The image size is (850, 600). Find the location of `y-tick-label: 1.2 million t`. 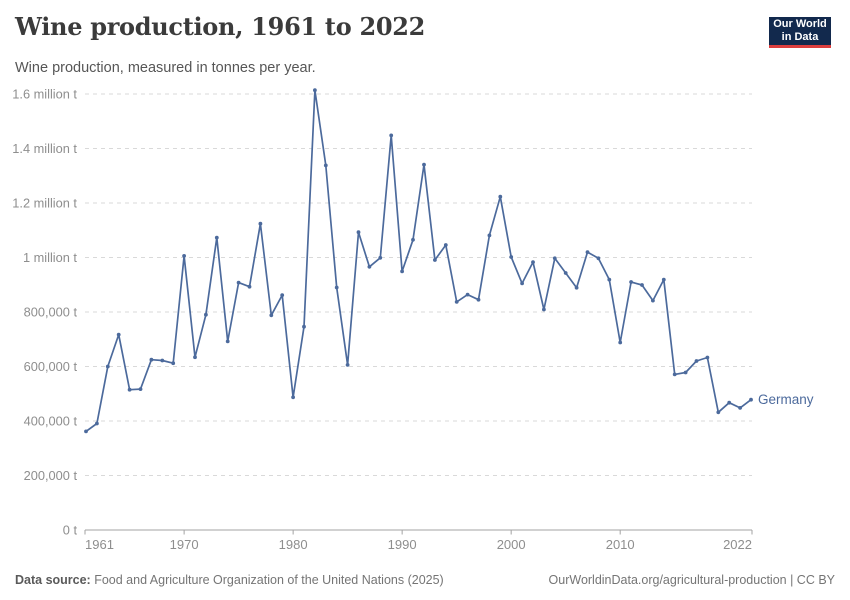

y-tick-label: 1.2 million t is located at coordinates (44, 202).